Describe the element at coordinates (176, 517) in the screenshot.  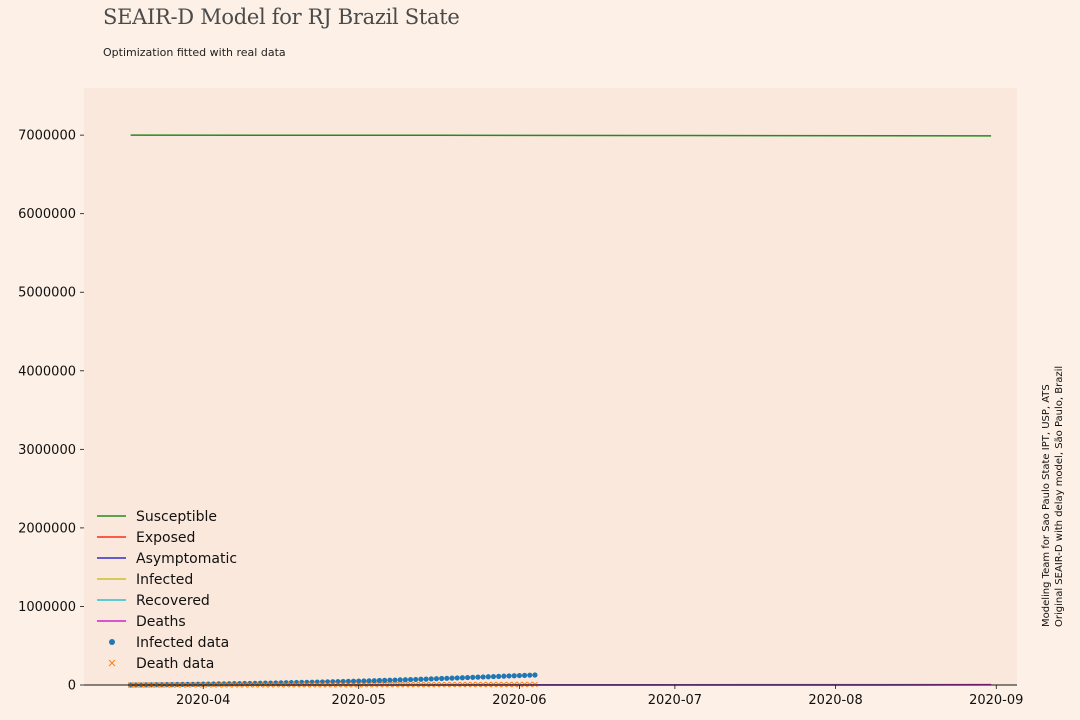
I see `legend-label: Susceptible` at that location.